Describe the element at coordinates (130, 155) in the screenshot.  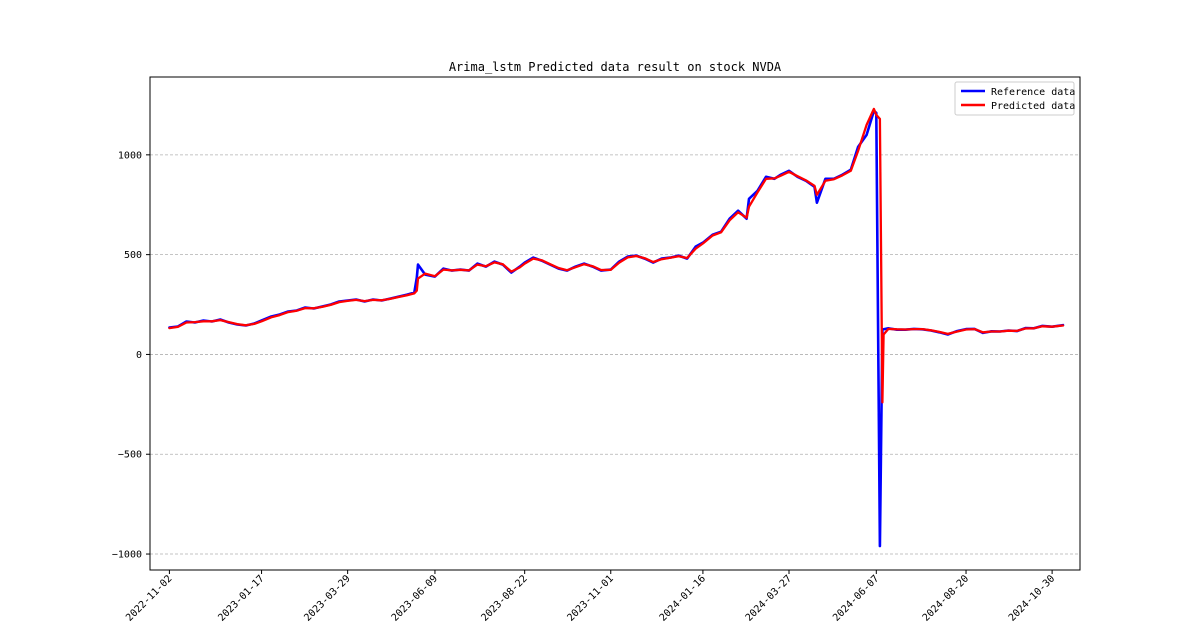
I see `y-tick-label: 1000` at that location.